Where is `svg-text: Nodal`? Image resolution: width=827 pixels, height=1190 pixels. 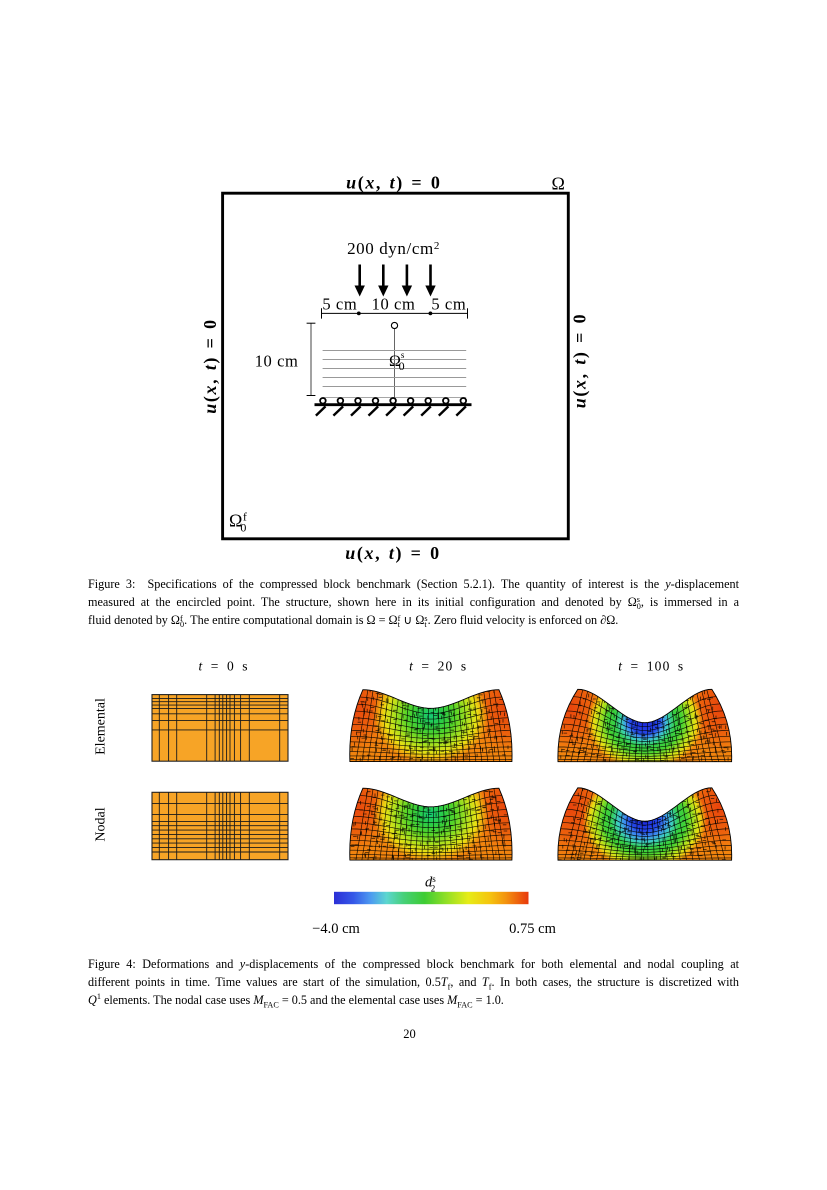
svg-text: Nodal is located at coordinates (101, 824).